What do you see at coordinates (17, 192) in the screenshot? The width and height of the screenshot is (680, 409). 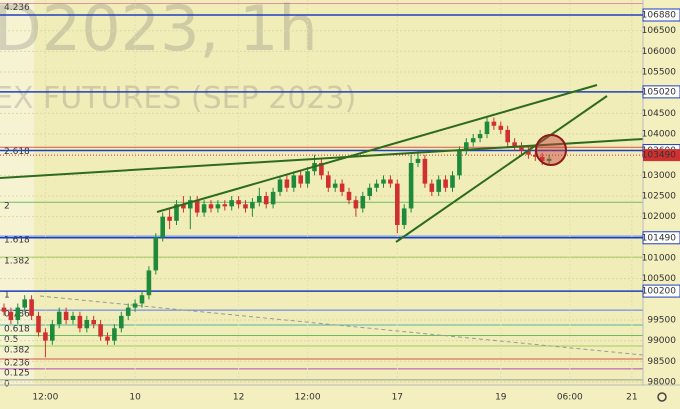 I see `fib-zone` at bounding box center [17, 192].